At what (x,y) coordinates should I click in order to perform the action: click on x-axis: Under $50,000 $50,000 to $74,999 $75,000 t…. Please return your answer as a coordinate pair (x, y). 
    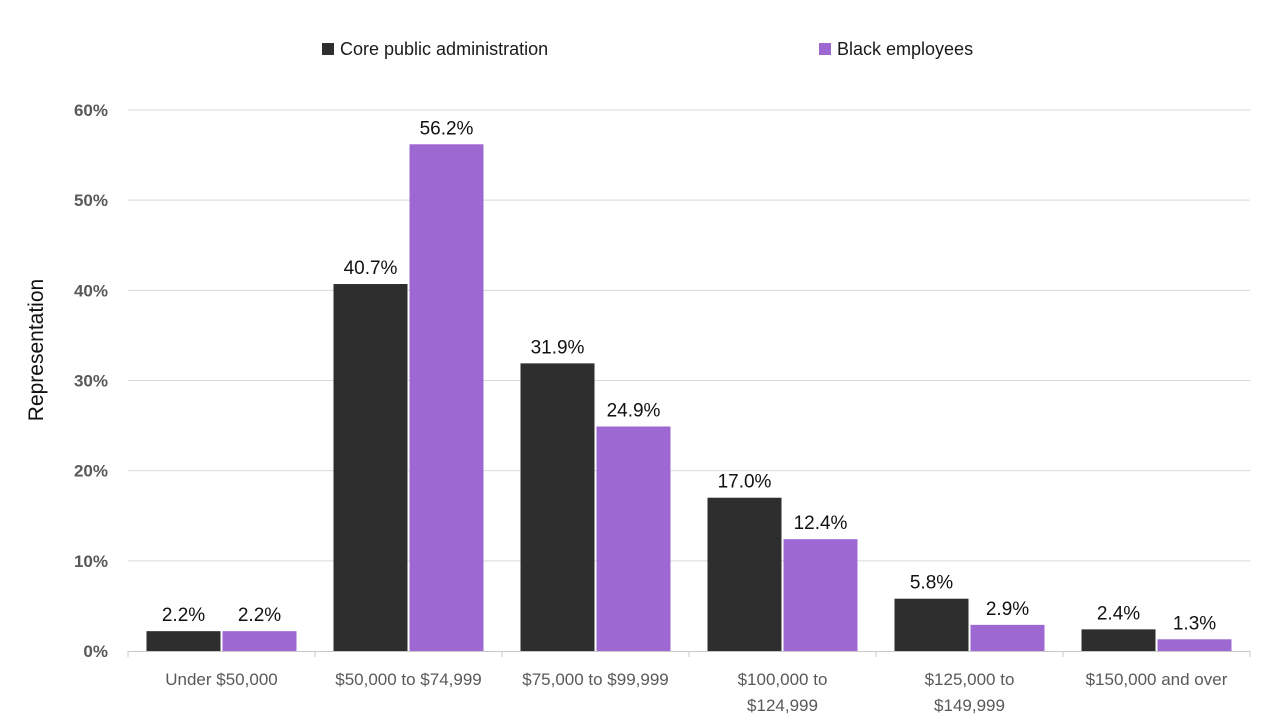
    Looking at the image, I should click on (689, 683).